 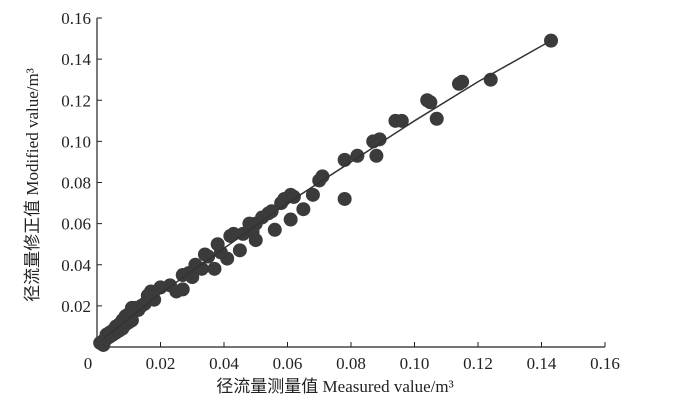 What do you see at coordinates (605, 363) in the screenshot?
I see `x-tick-label: 0.16` at bounding box center [605, 363].